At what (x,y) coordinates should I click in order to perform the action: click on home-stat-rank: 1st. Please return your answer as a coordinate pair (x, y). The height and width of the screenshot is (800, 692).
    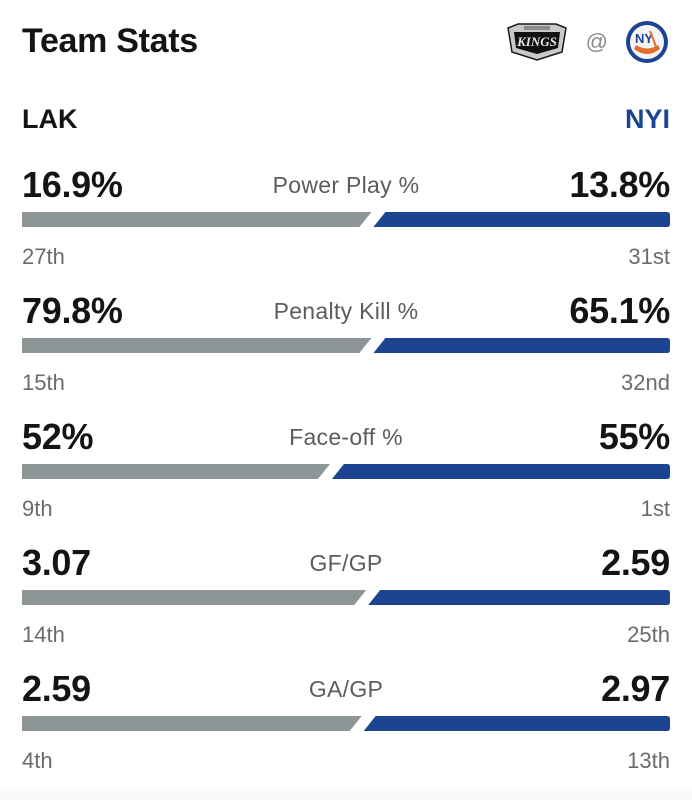
    Looking at the image, I should click on (655, 508).